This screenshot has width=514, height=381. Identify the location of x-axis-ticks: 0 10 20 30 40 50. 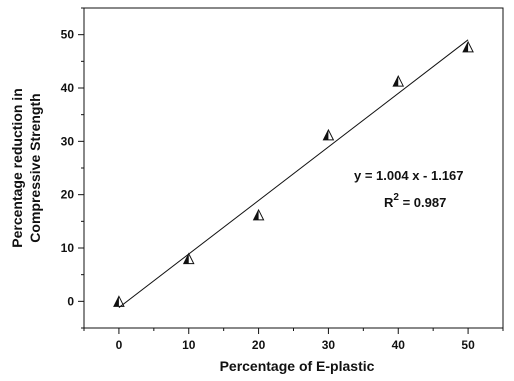
(293, 340).